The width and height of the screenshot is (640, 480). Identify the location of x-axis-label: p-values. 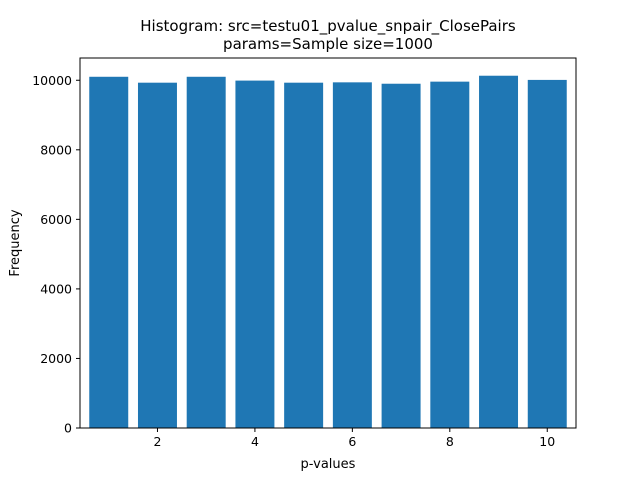
(328, 464).